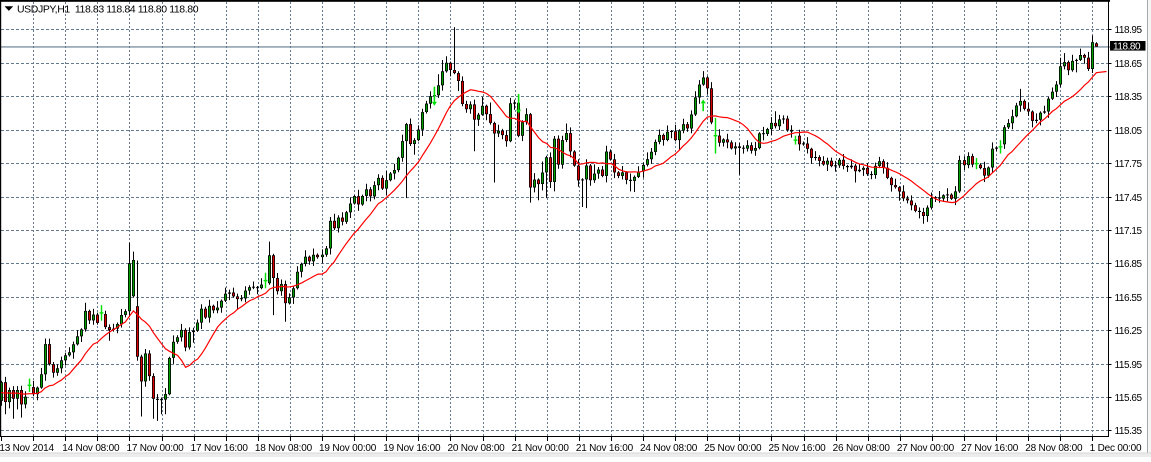  Describe the element at coordinates (220, 448) in the screenshot. I see `svg-text: 17 Nov 16:00` at that location.